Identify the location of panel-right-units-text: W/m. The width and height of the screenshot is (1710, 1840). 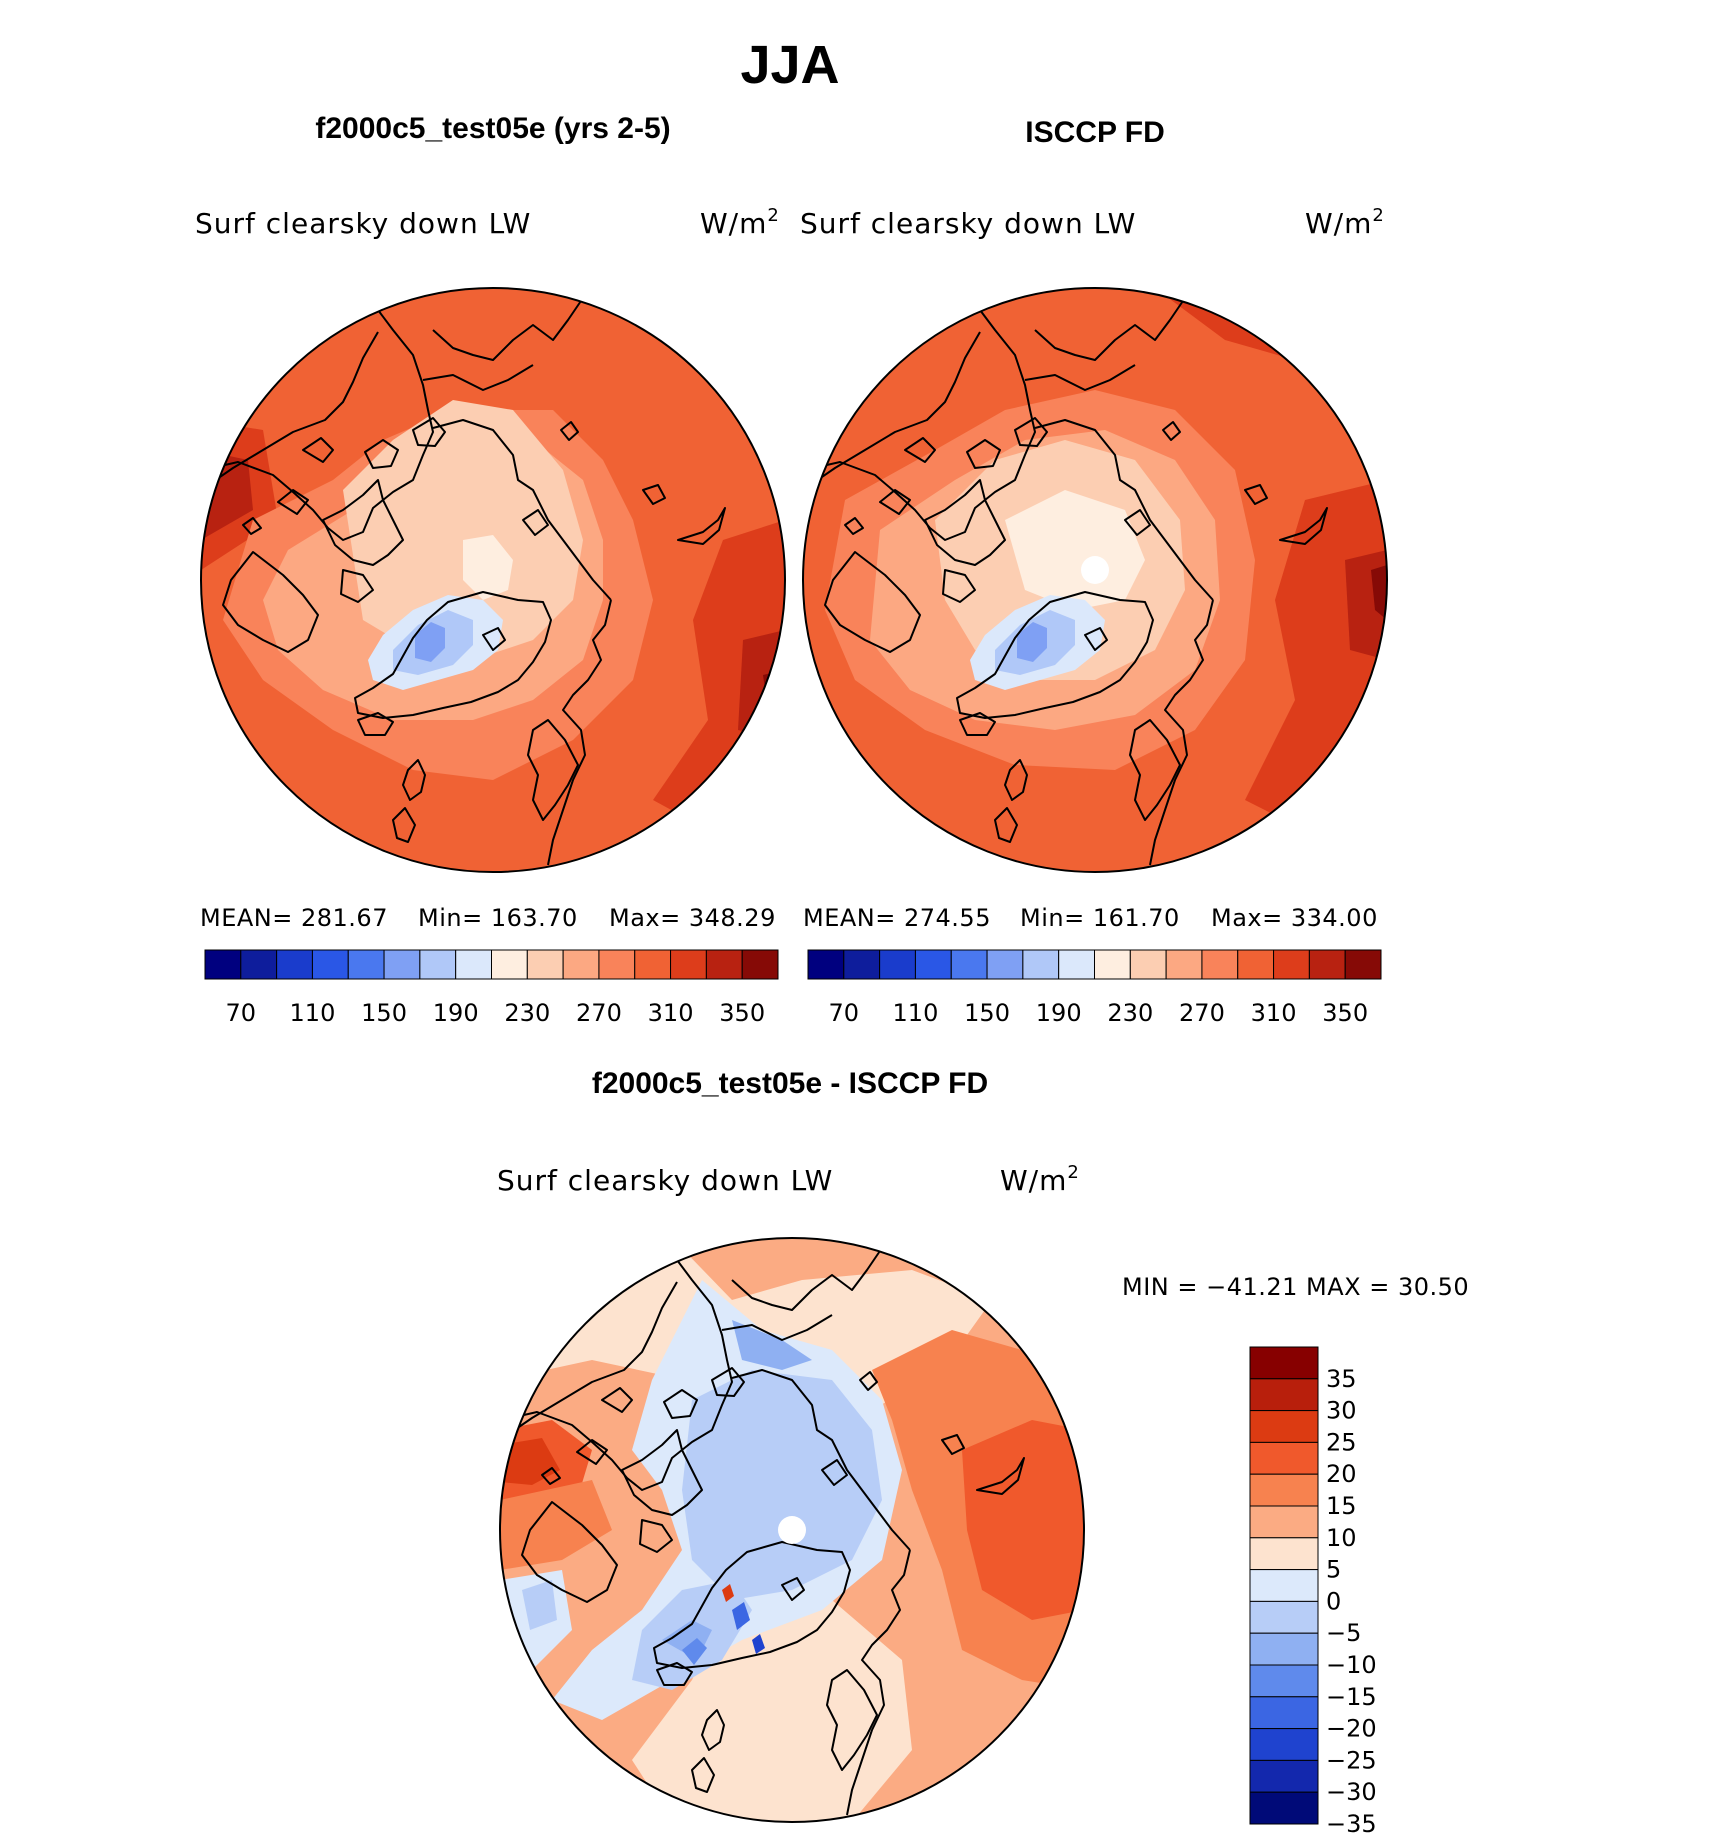
(1338, 223).